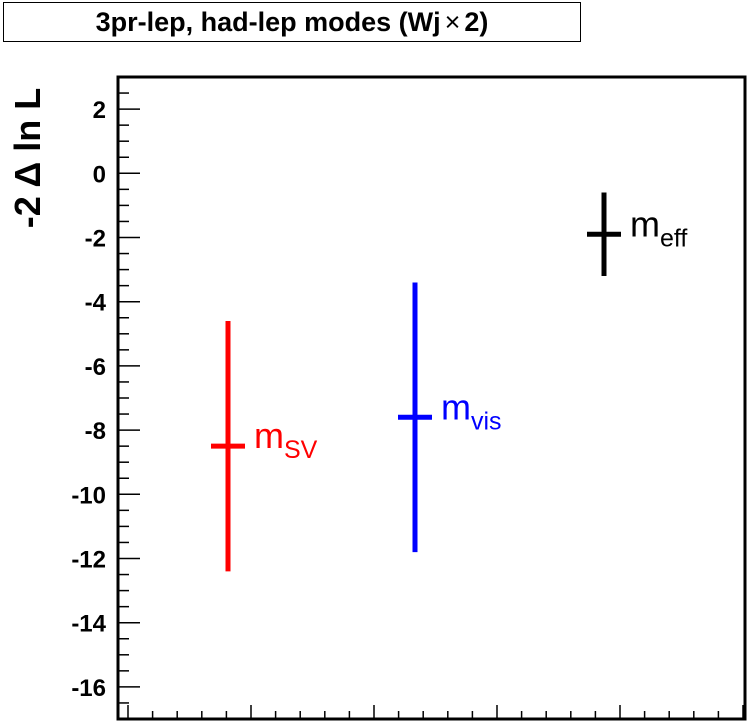  Describe the element at coordinates (476, 21) in the screenshot. I see `chart-title-suffix: 2)` at that location.